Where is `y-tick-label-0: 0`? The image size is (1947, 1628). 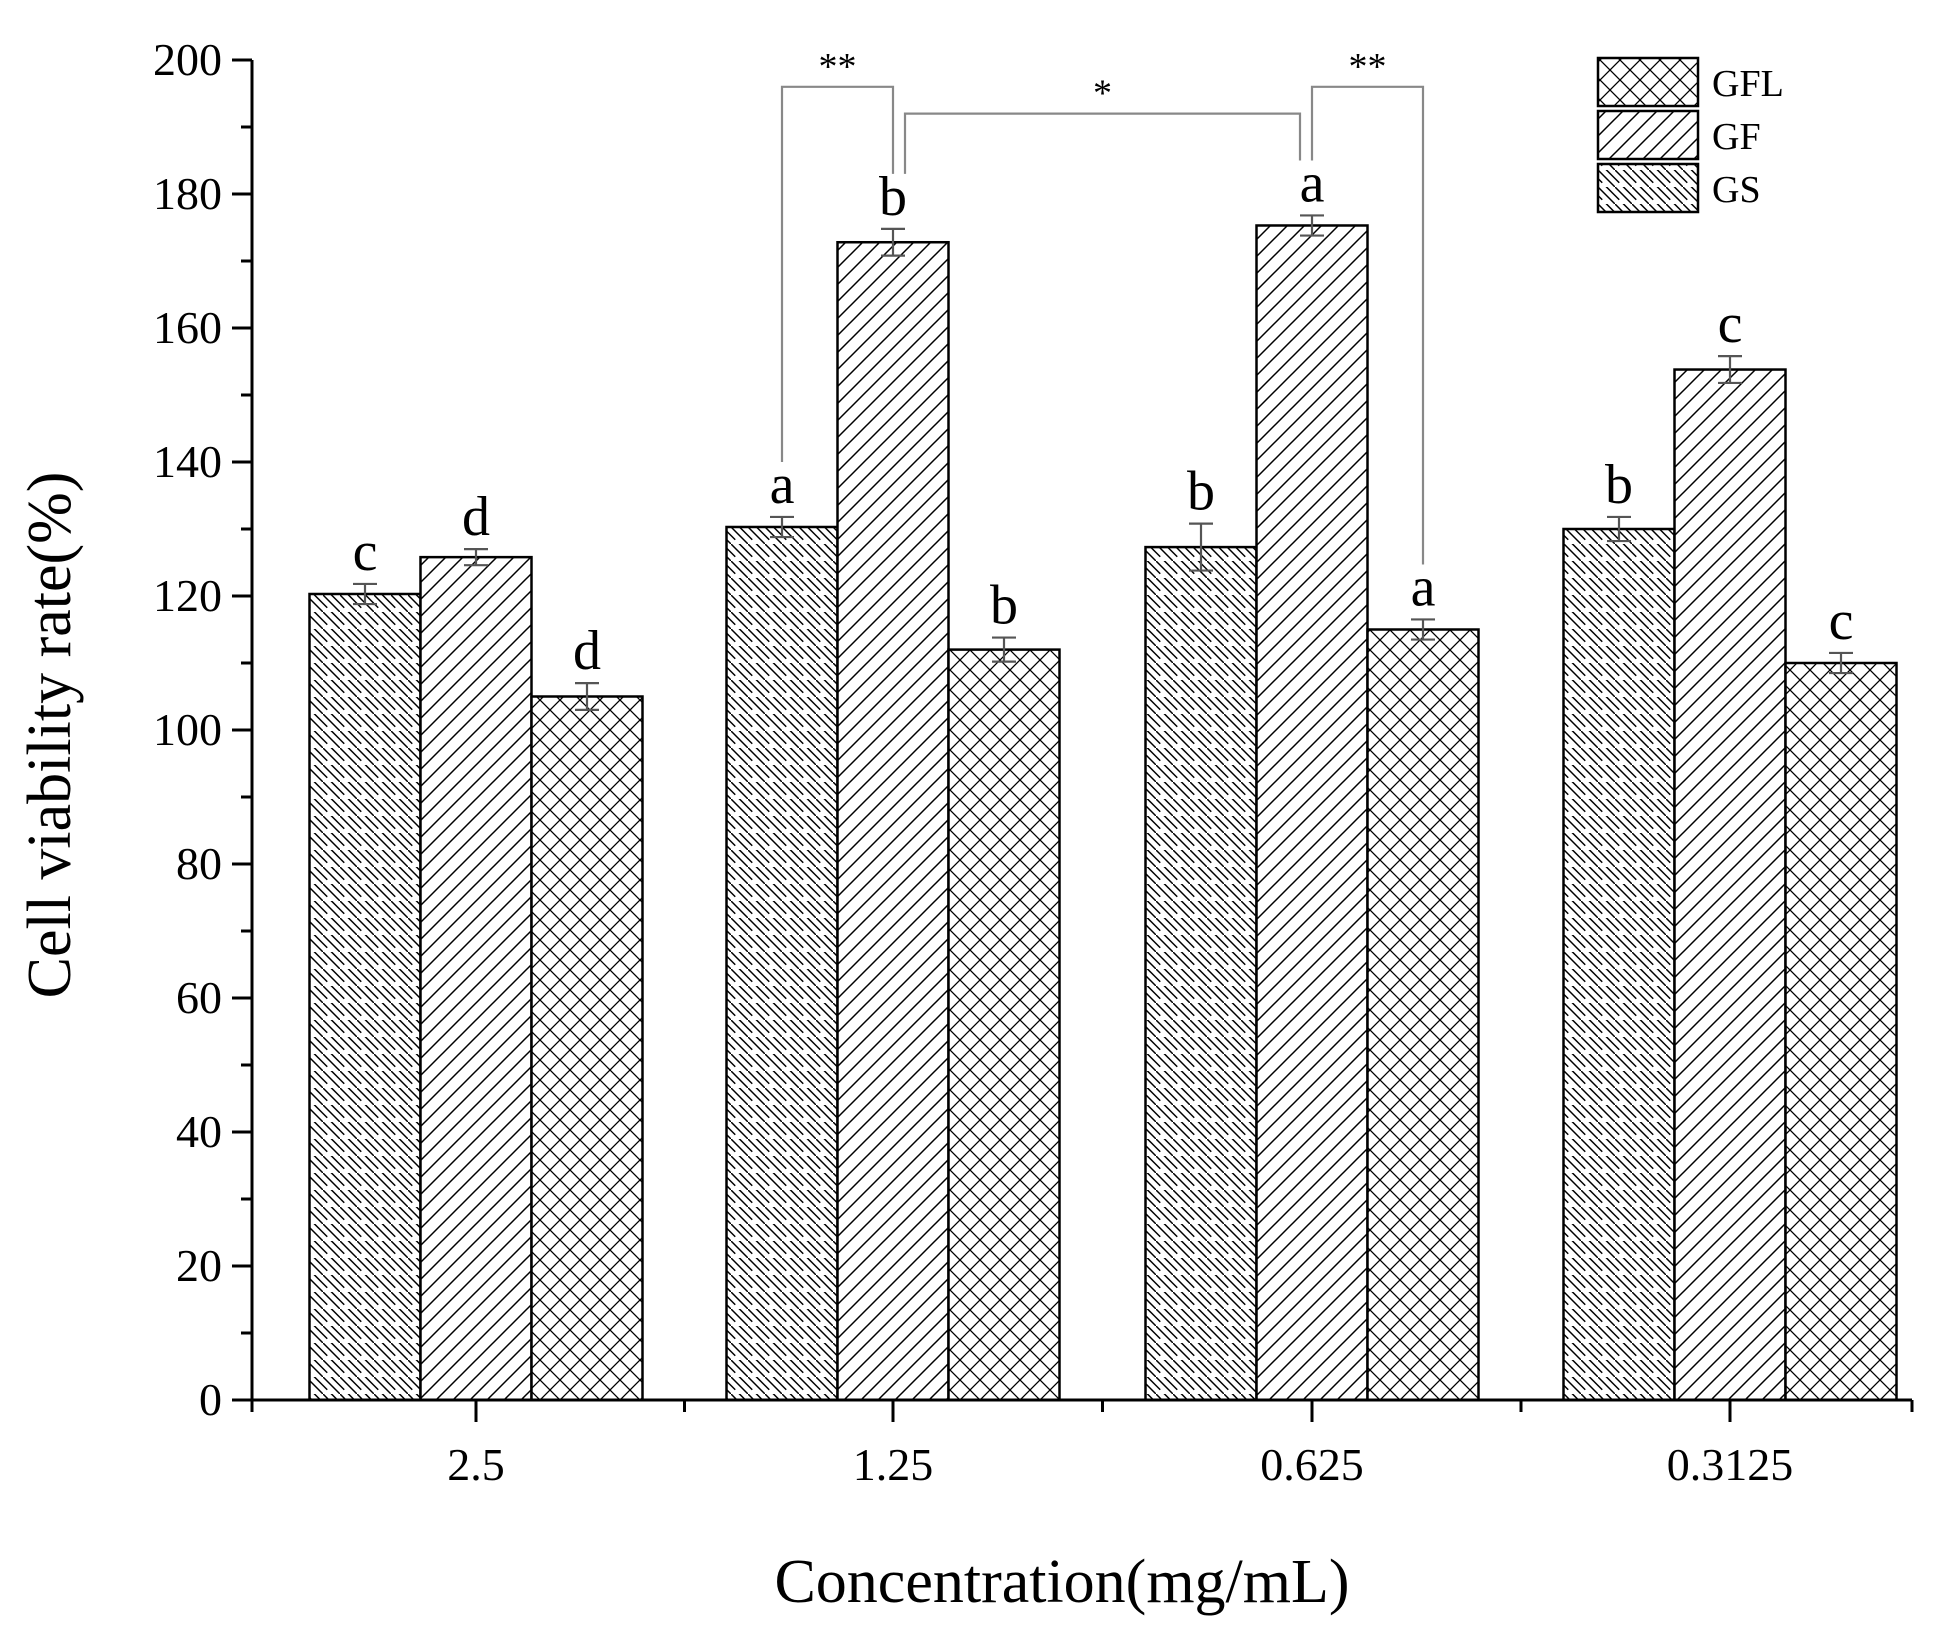 y-tick-label-0: 0 is located at coordinates (210, 1399).